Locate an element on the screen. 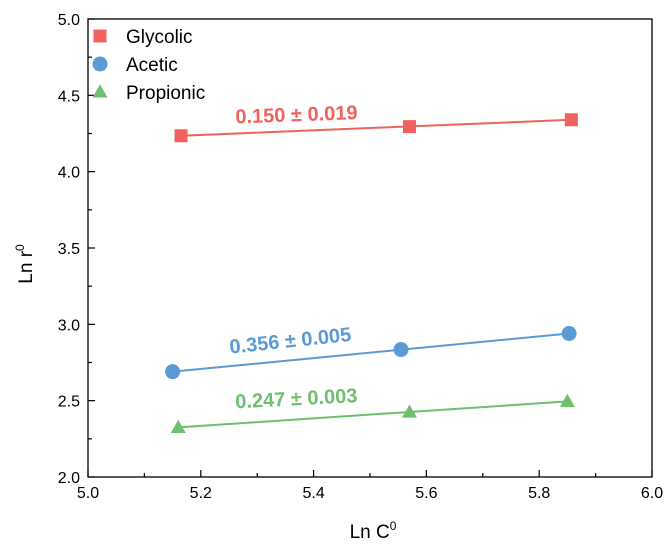 This screenshot has width=666, height=548. x-tick-label: 5.6 is located at coordinates (426, 493).